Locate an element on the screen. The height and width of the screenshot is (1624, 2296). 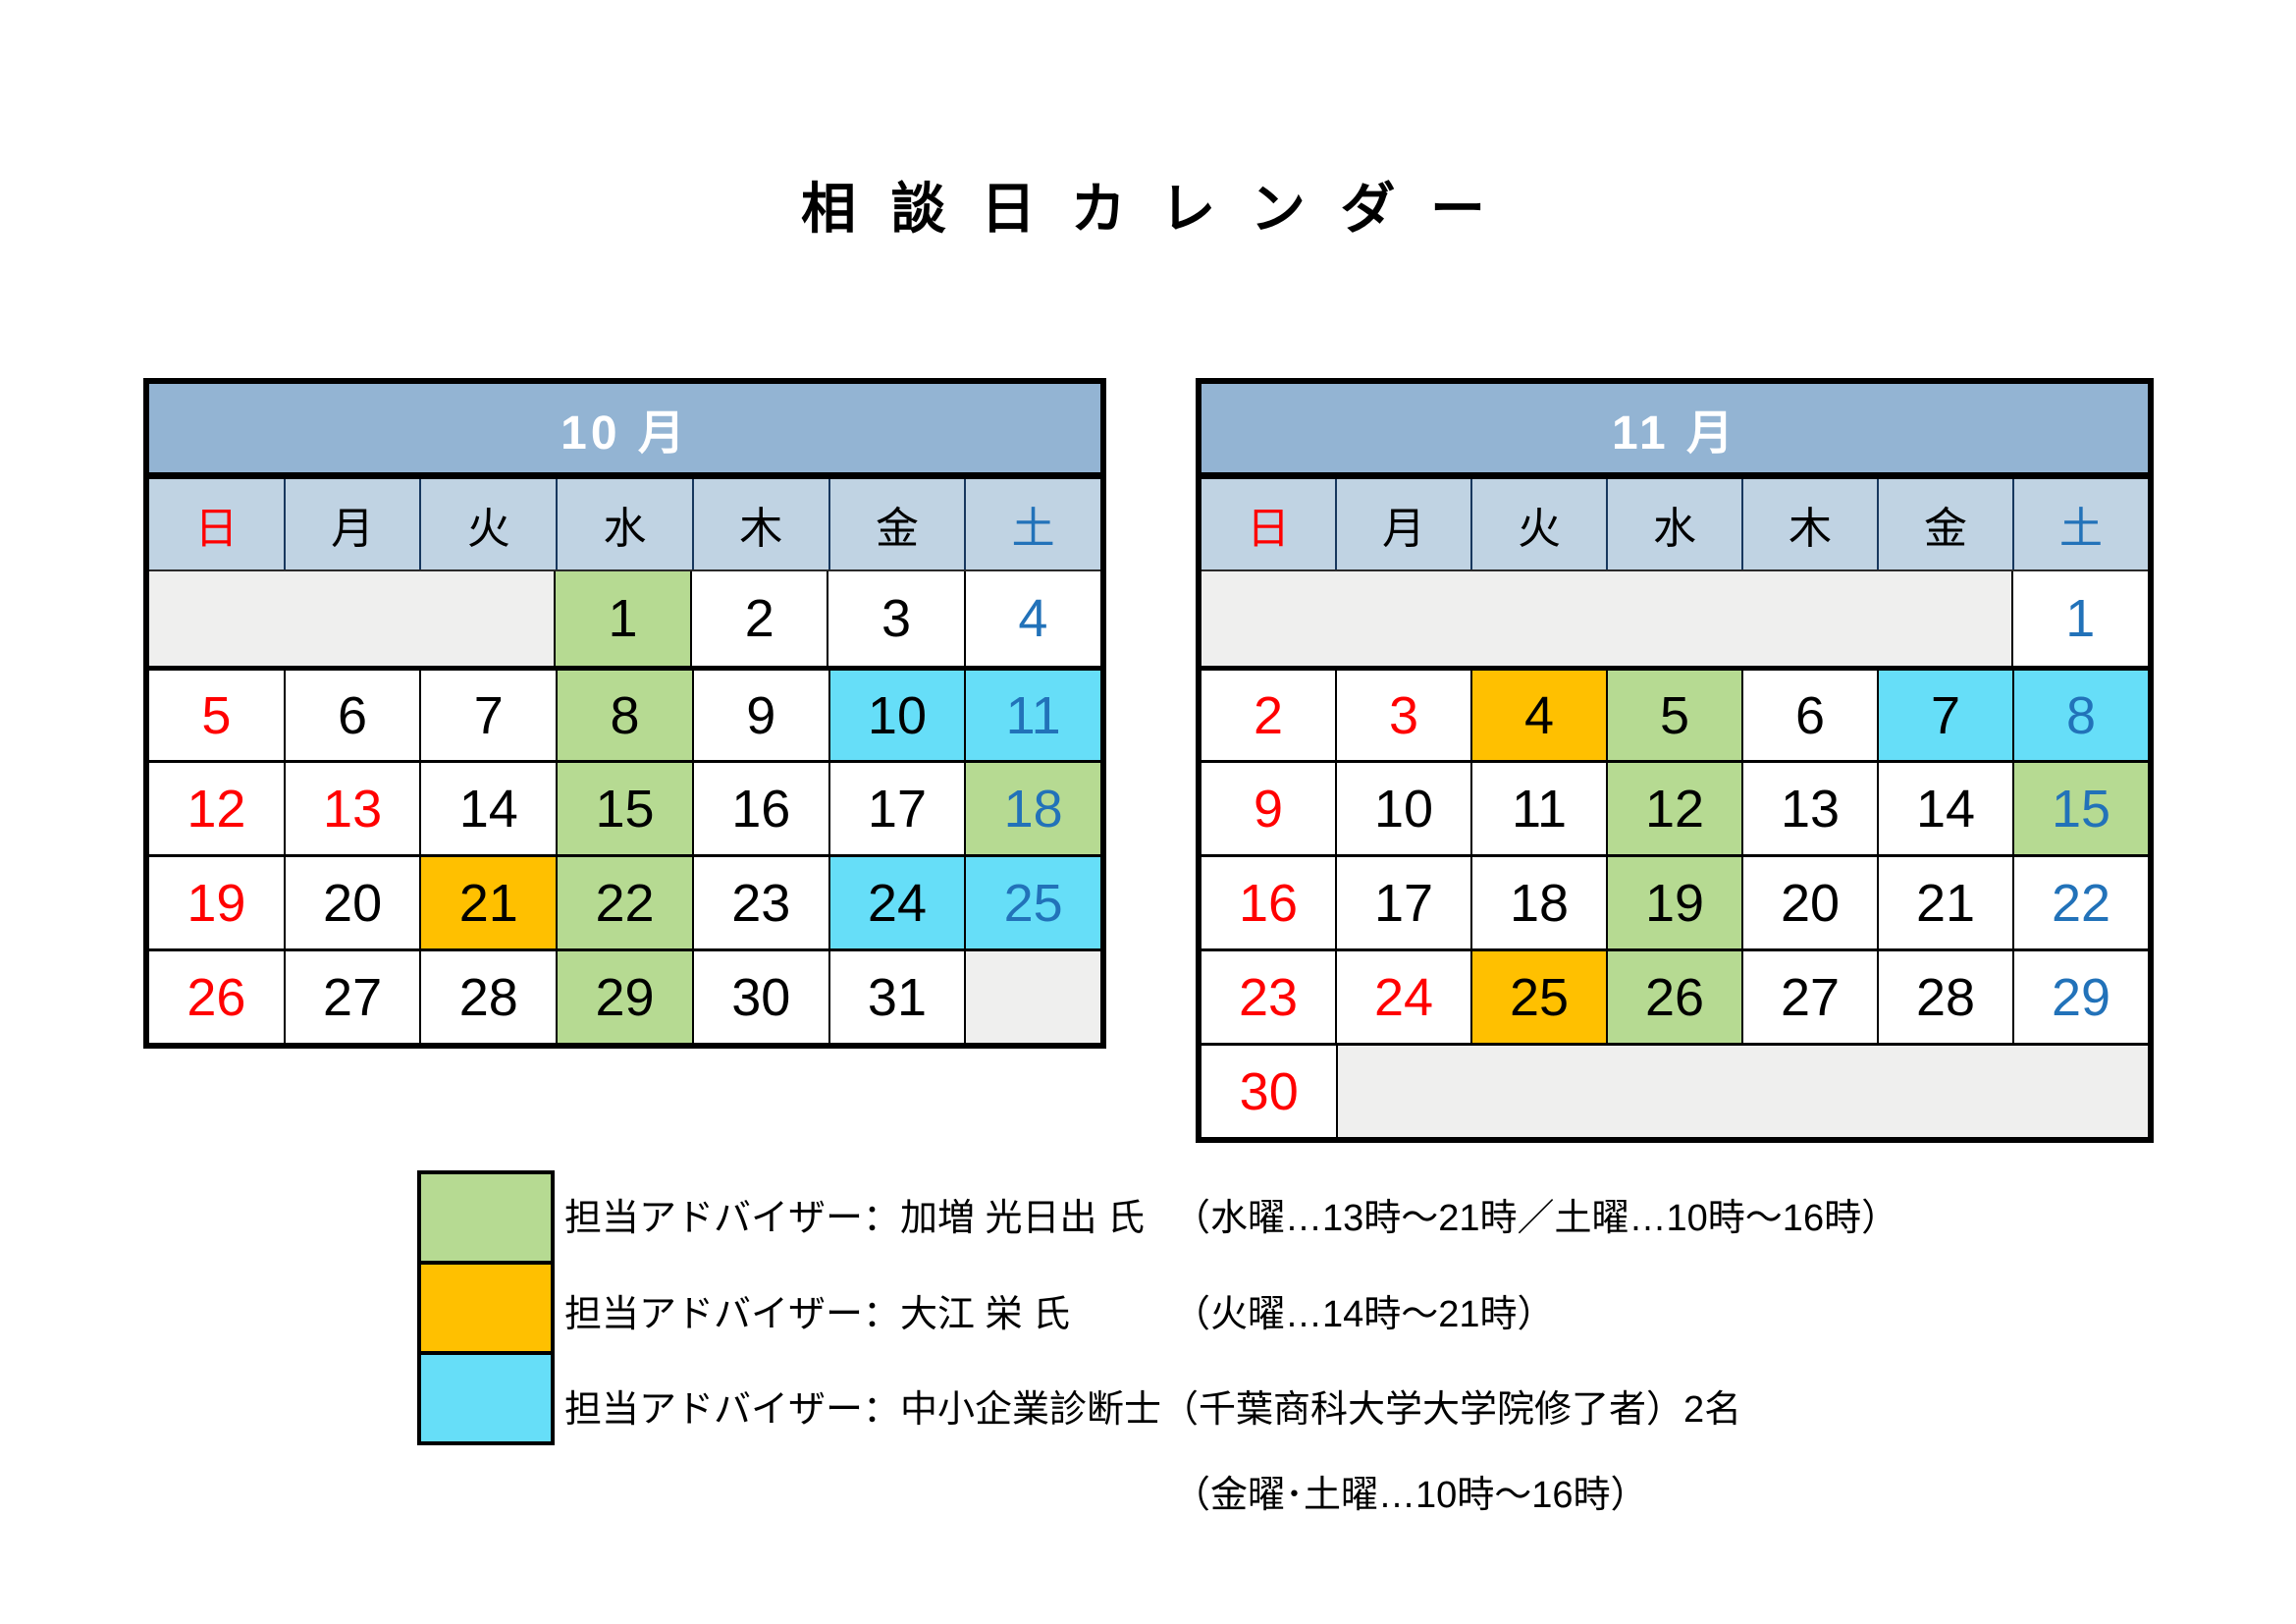
day-cell-october-2: 2 is located at coordinates (759, 618).